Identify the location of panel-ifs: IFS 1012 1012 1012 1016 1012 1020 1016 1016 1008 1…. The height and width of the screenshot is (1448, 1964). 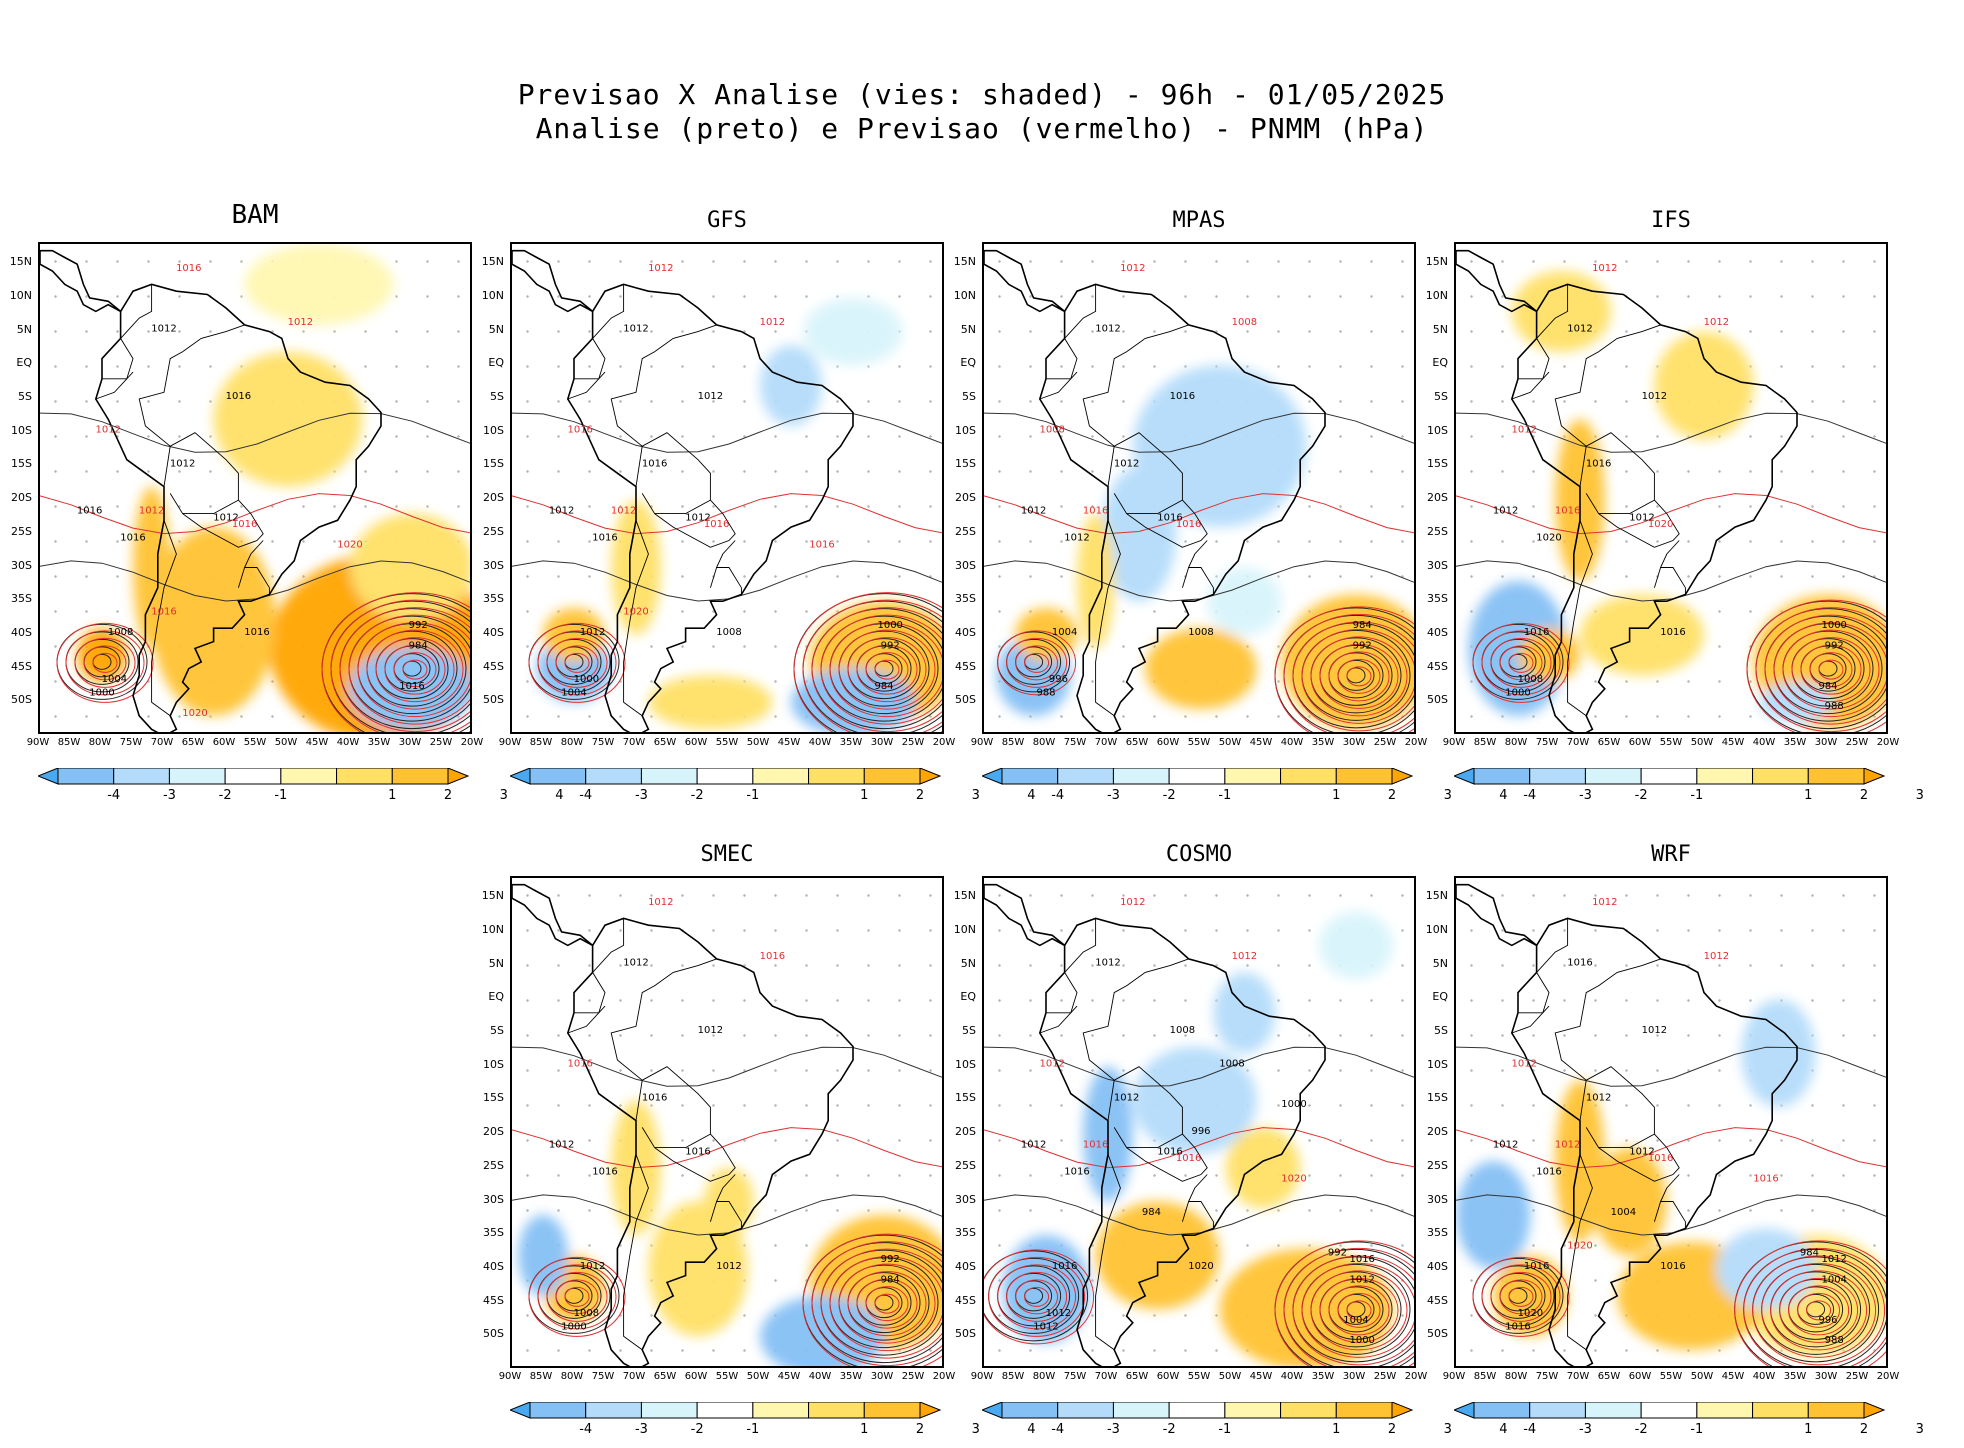
(1675, 511).